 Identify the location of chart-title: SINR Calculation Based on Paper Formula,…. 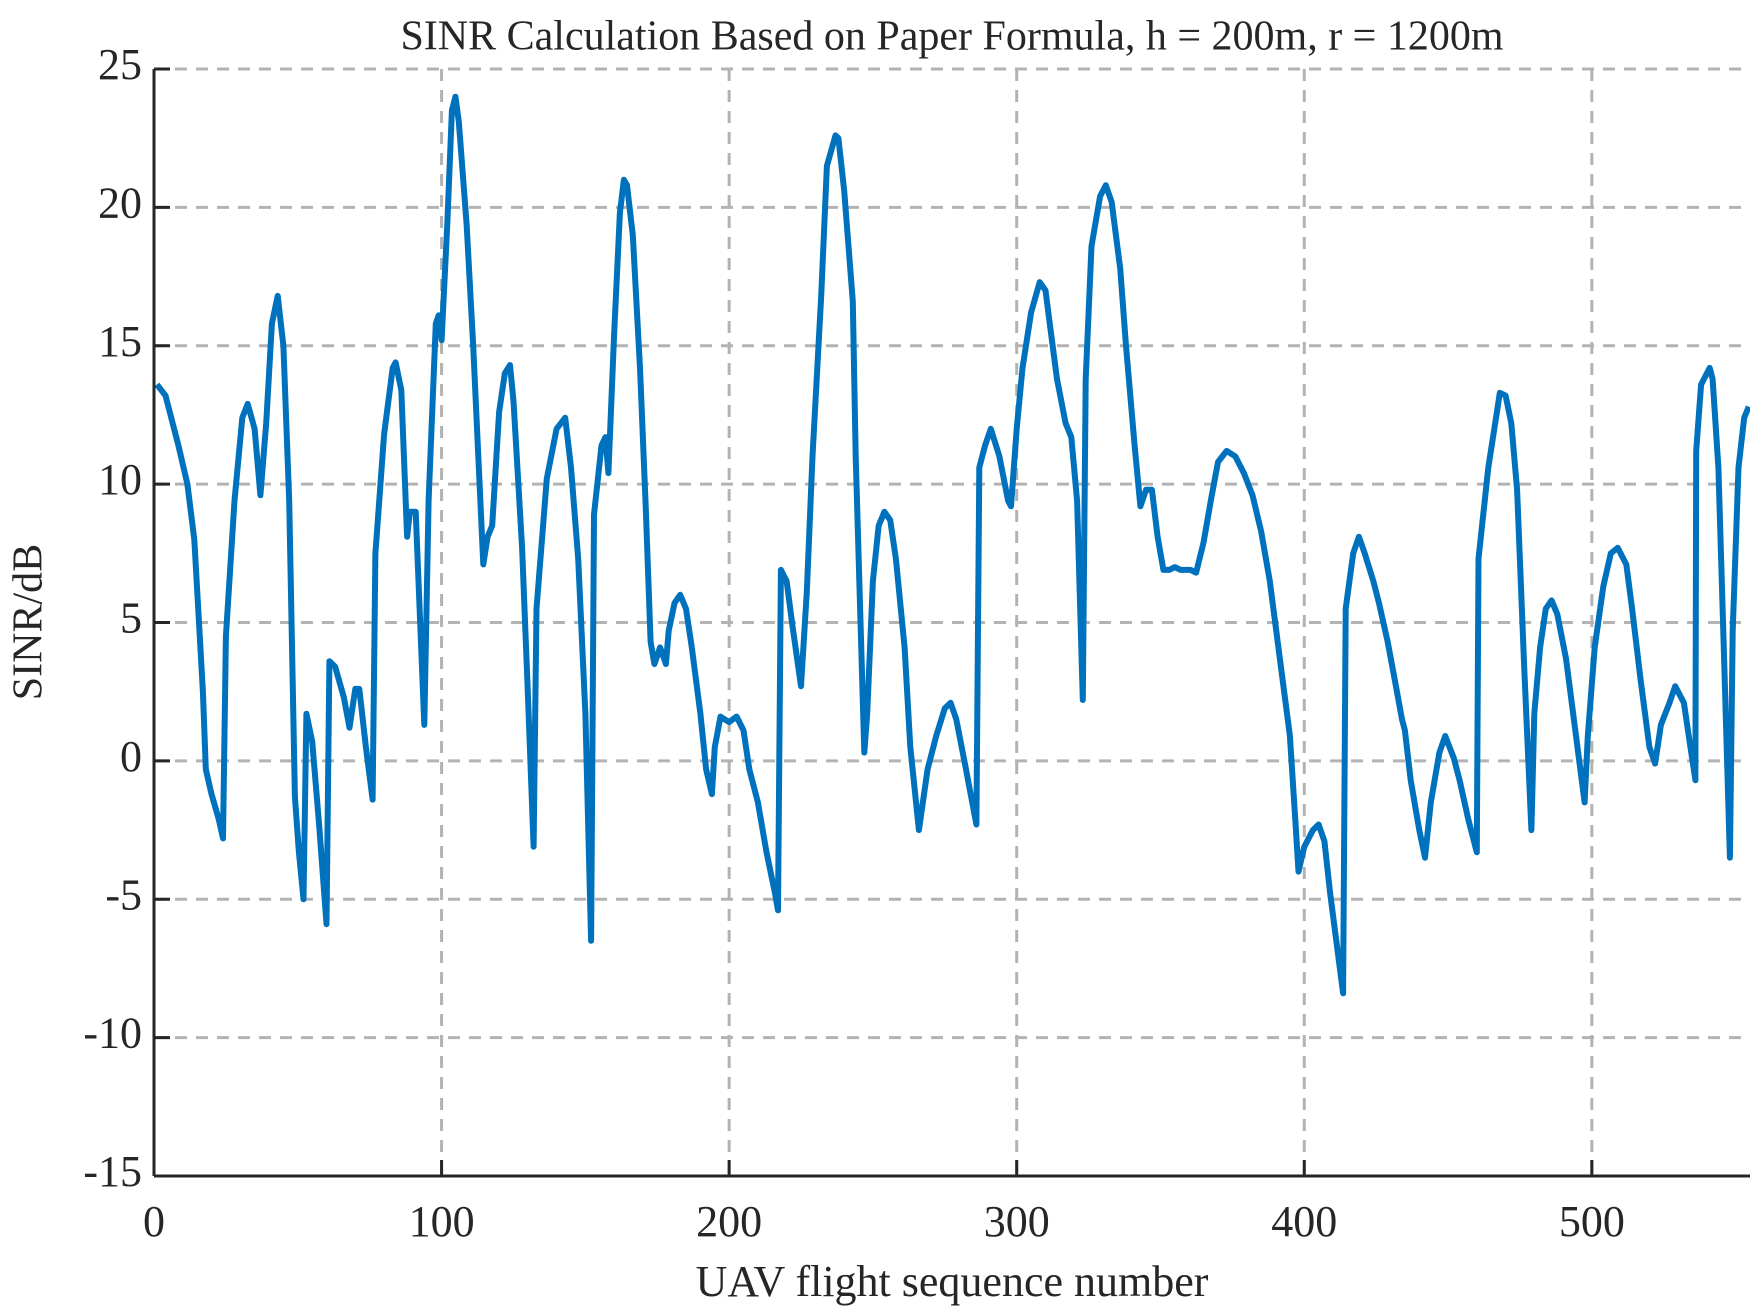
(951, 37).